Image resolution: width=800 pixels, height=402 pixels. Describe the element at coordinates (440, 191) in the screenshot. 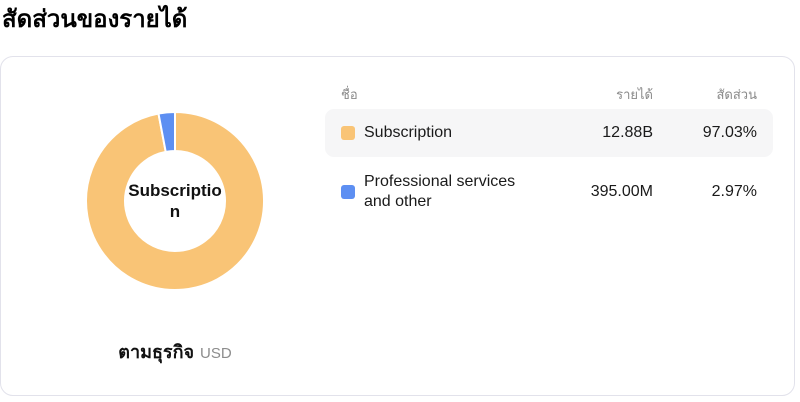

I see `row-name: Professional services and other` at that location.